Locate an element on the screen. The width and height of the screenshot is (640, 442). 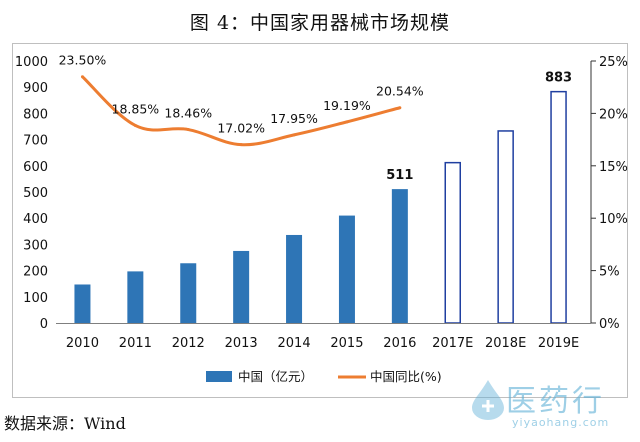
y-left-tick-label: 400 is located at coordinates (35, 219).